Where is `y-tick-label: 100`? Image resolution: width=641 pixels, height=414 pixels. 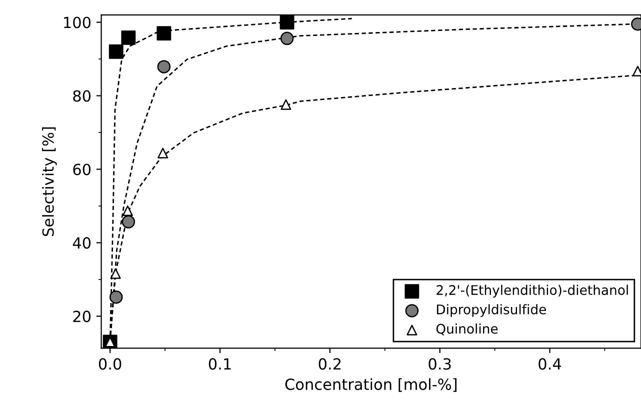
y-tick-label: 100 is located at coordinates (77, 22).